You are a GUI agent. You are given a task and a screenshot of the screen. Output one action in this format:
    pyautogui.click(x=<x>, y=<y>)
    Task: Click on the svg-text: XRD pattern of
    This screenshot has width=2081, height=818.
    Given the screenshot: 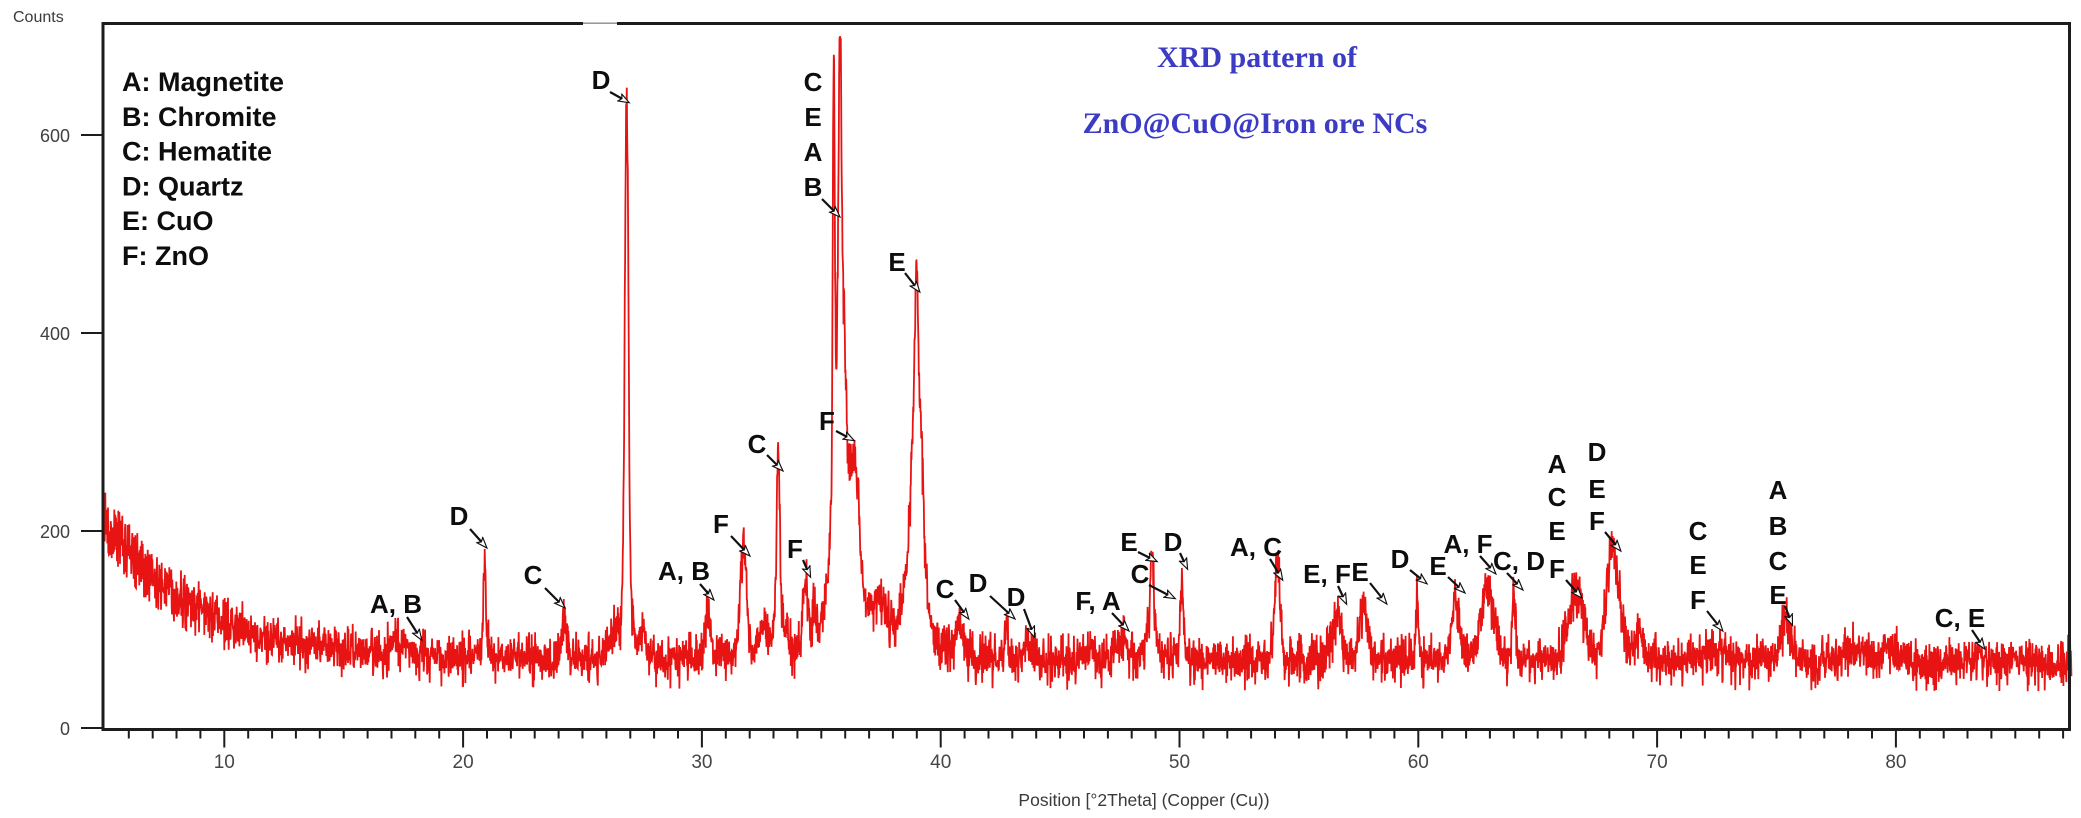 What is the action you would take?
    pyautogui.click(x=1257, y=57)
    